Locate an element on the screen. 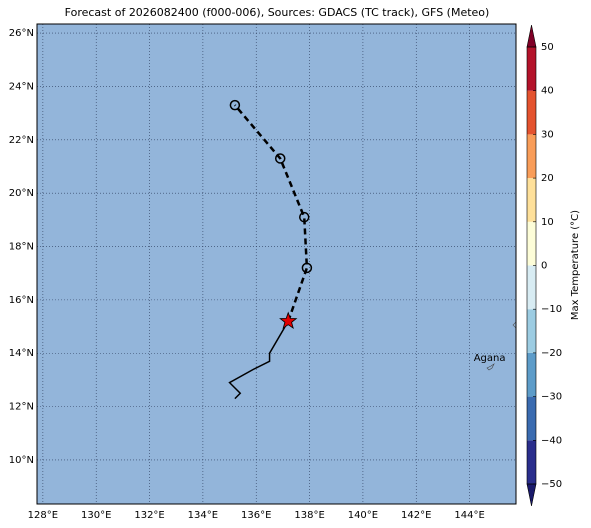 This screenshot has height=528, width=591. y-tick-label: 20°N is located at coordinates (21, 193).